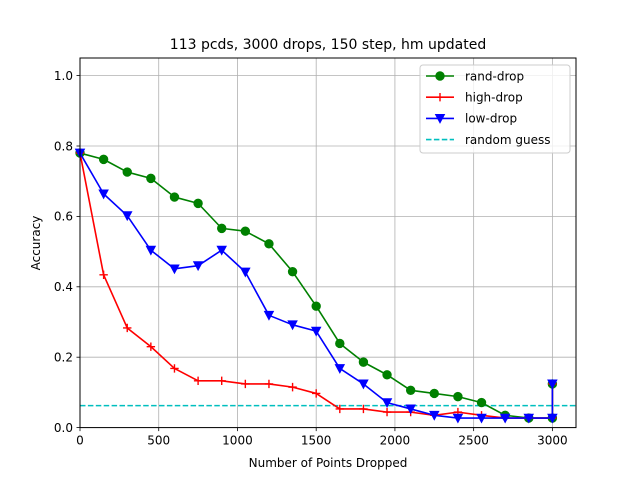  Describe the element at coordinates (507, 140) in the screenshot. I see `legend-label: random guess` at that location.